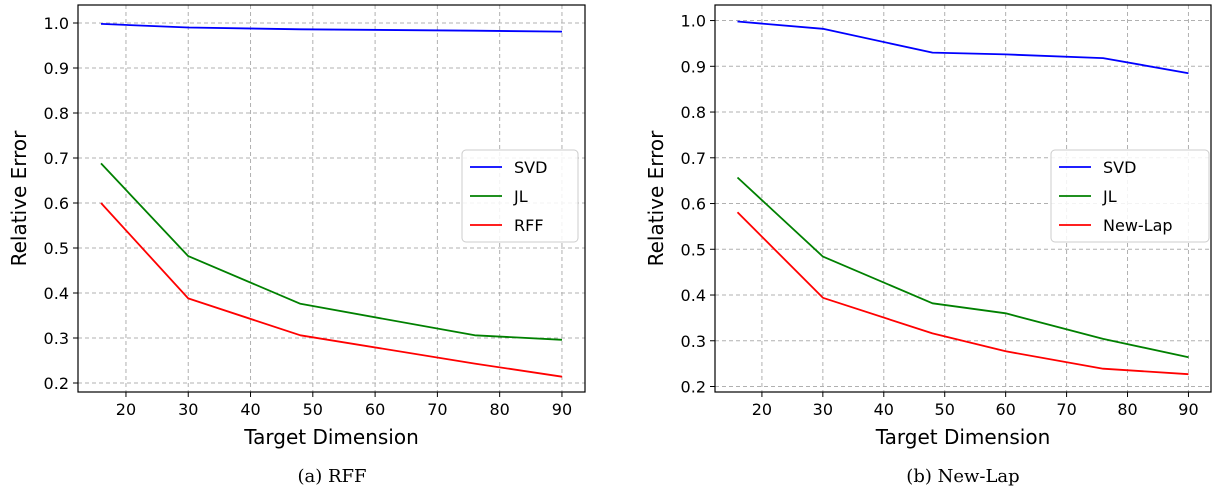 Image resolution: width=1216 pixels, height=492 pixels. I want to click on legend: SVD JL New-Lap, so click(1130, 196).